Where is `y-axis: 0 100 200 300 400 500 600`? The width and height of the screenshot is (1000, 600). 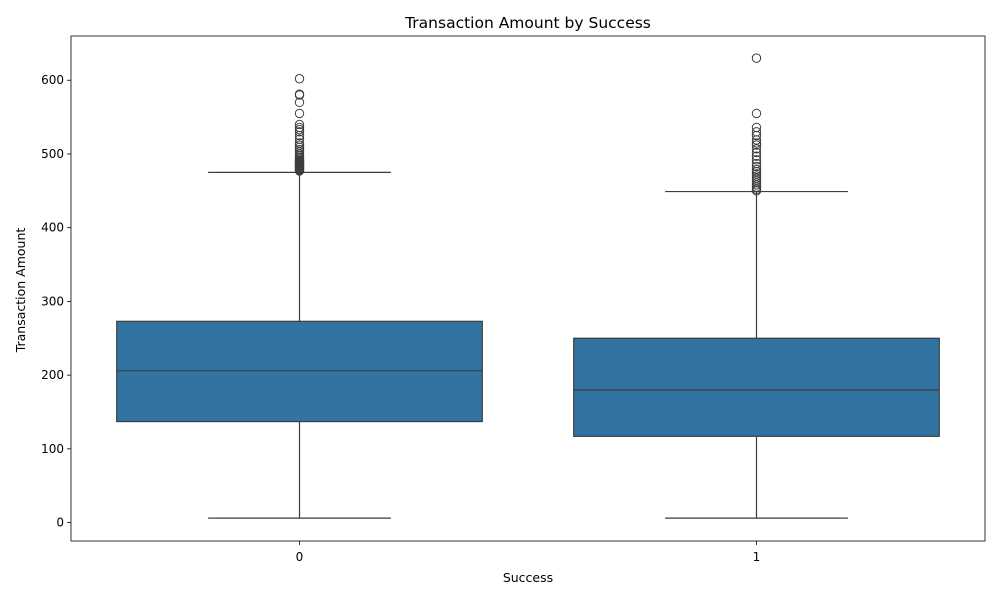 y-axis: 0 100 200 300 400 500 600 is located at coordinates (56, 301).